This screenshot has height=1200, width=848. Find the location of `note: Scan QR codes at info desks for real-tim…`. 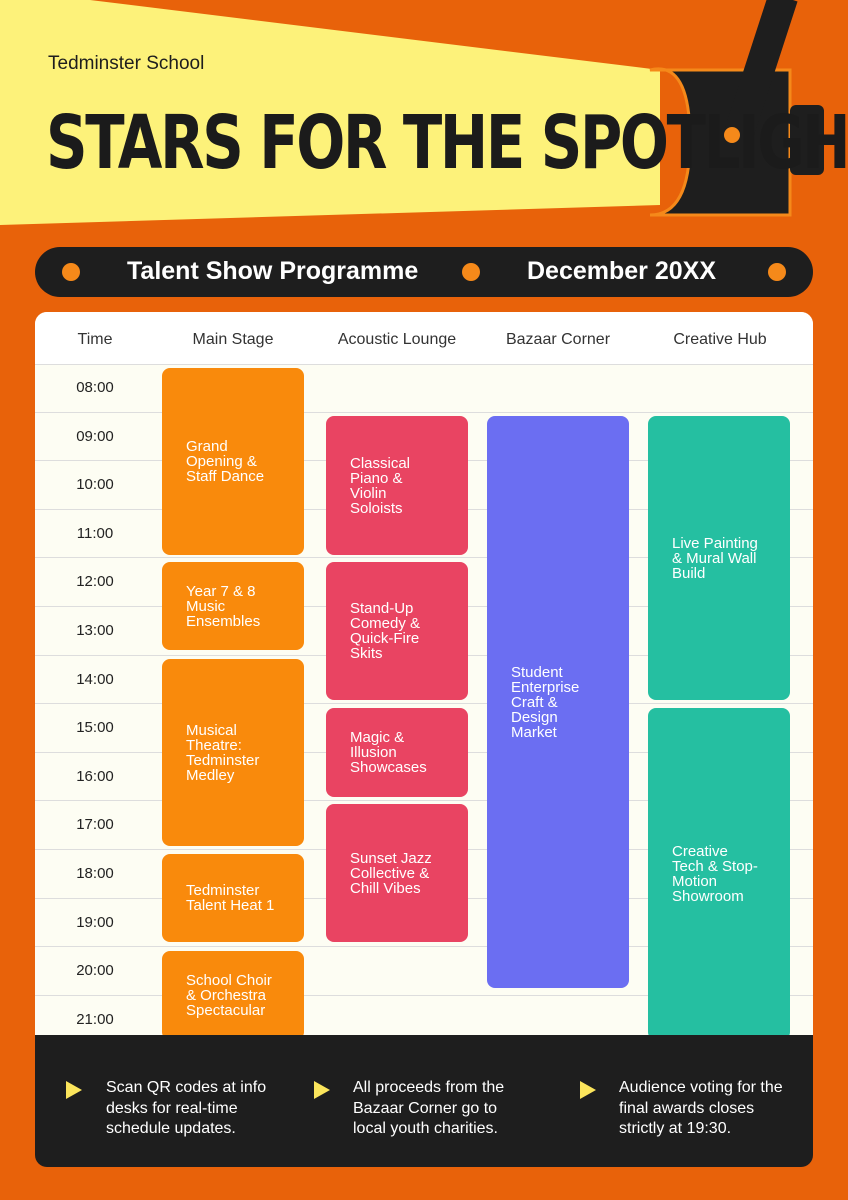

note: Scan QR codes at info desks for real-tim… is located at coordinates (186, 1108).